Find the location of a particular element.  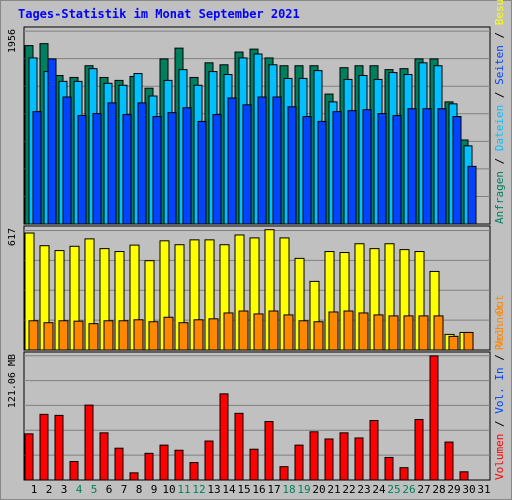

day-label-16: 16 is located at coordinates (258, 489).